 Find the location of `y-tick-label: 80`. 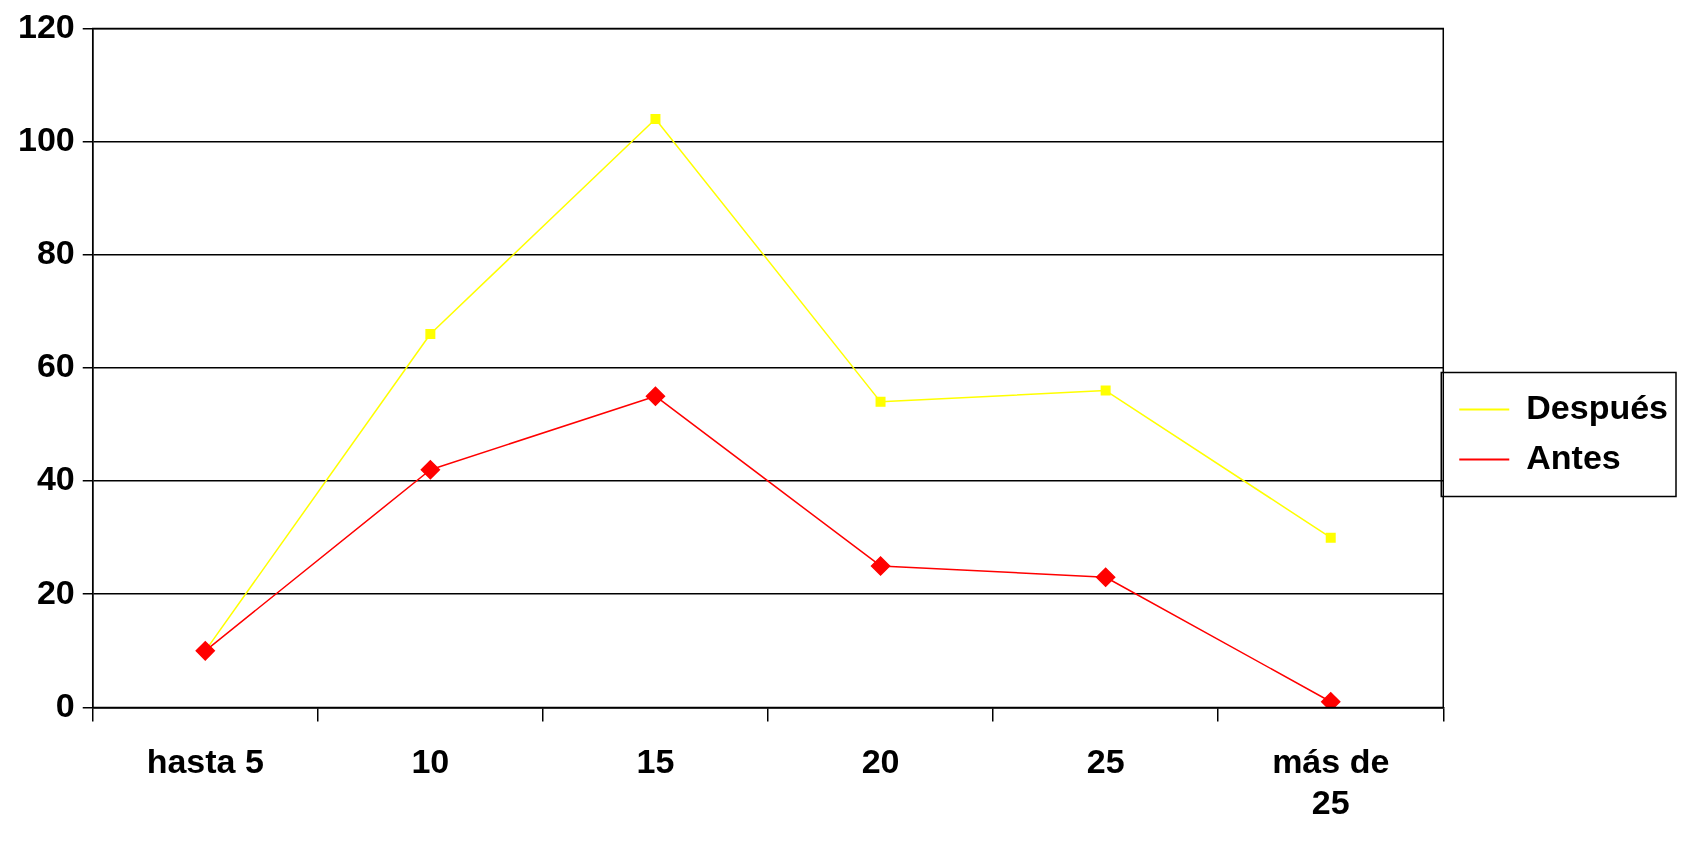

y-tick-label: 80 is located at coordinates (55, 252).